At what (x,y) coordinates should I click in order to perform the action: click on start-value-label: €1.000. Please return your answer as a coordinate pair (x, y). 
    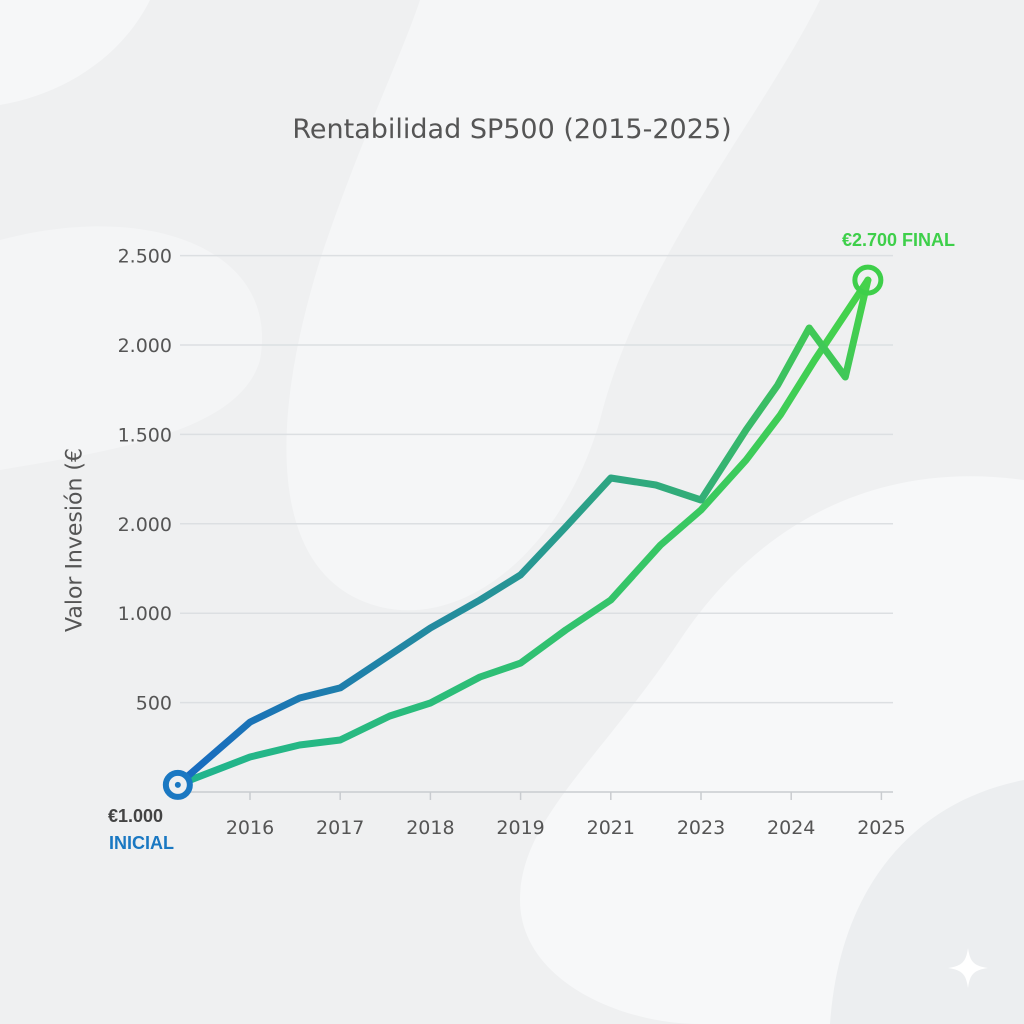
    Looking at the image, I should click on (136, 816).